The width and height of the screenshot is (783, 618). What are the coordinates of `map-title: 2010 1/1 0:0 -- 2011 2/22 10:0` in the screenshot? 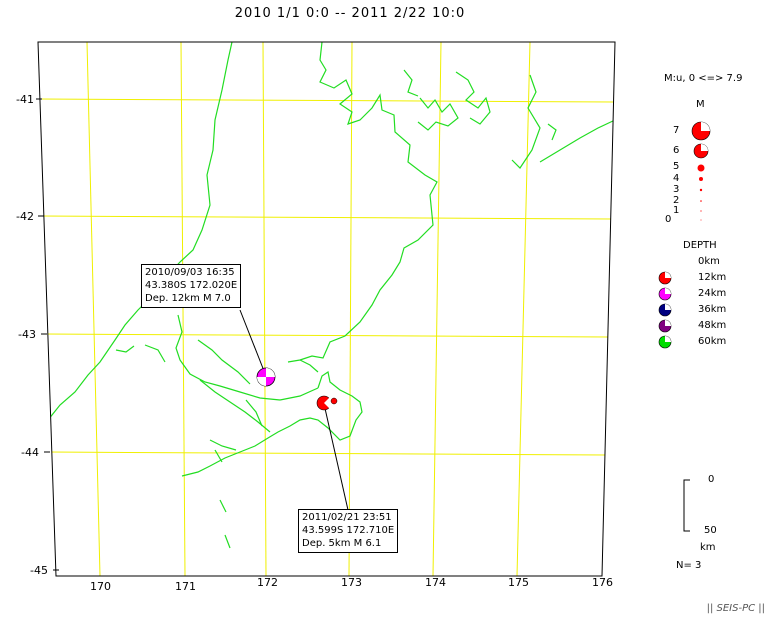 It's located at (350, 13).